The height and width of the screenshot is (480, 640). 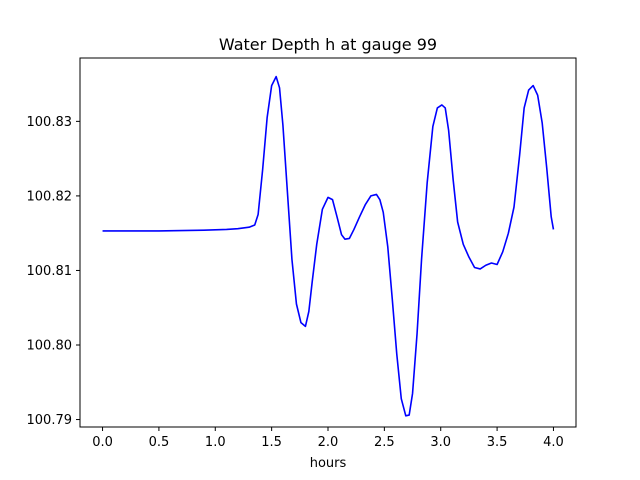 I want to click on y-tick-label: 100.80, so click(x=50, y=346).